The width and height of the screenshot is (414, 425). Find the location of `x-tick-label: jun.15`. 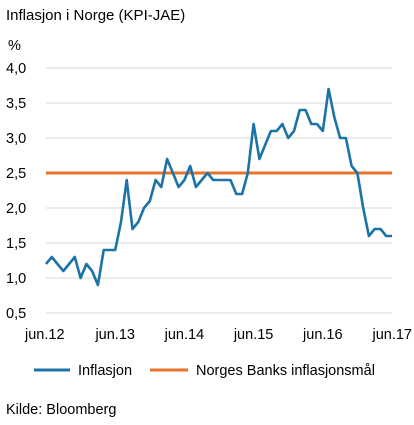

x-tick-label: jun.15 is located at coordinates (253, 335).